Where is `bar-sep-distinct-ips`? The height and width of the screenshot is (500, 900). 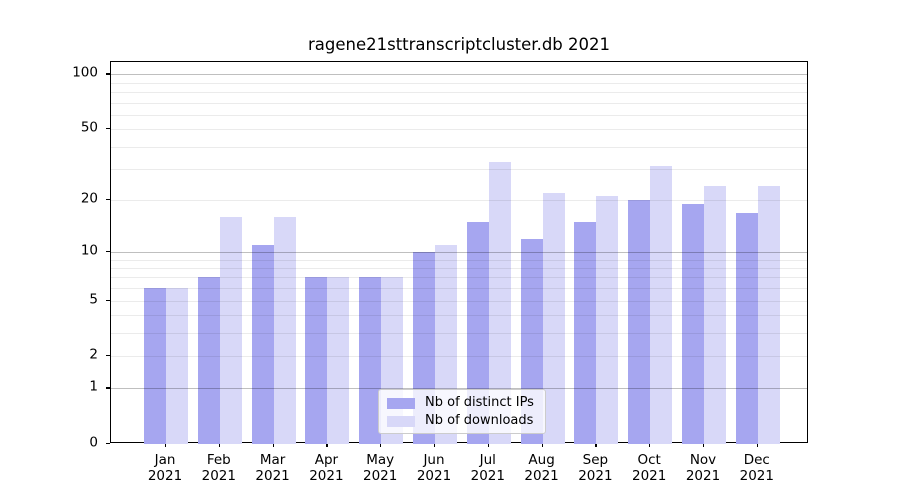
bar-sep-distinct-ips is located at coordinates (585, 332).